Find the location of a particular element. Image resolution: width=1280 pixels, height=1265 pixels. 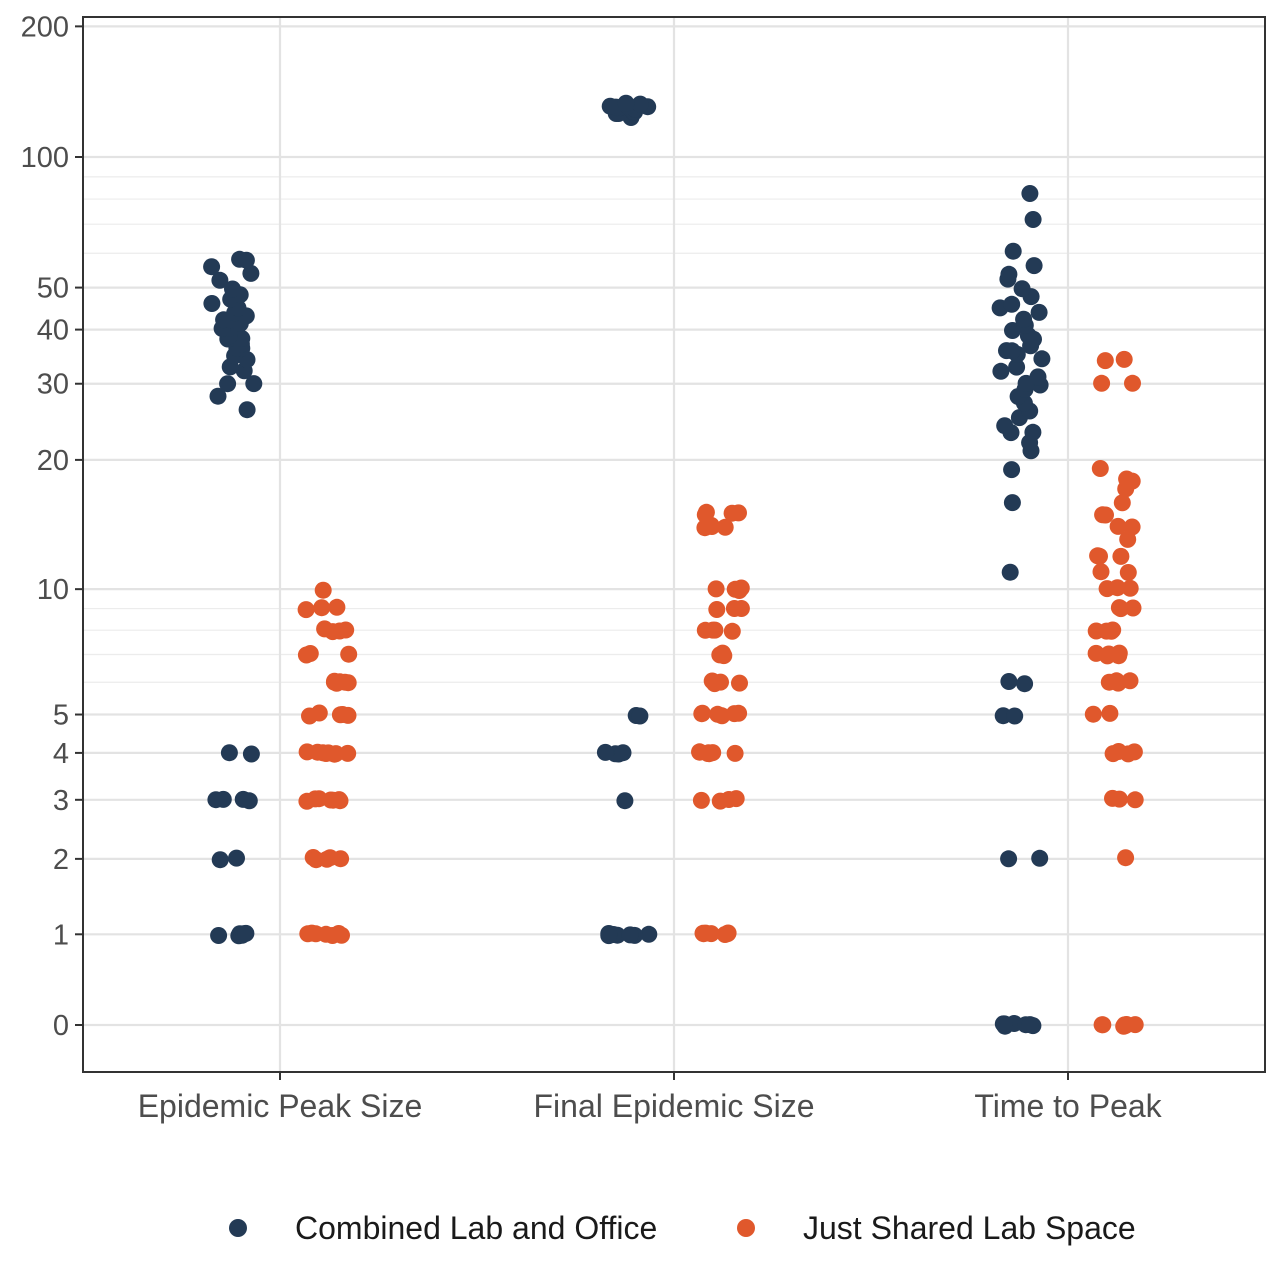

y-tick-label: 50 is located at coordinates (53, 289).